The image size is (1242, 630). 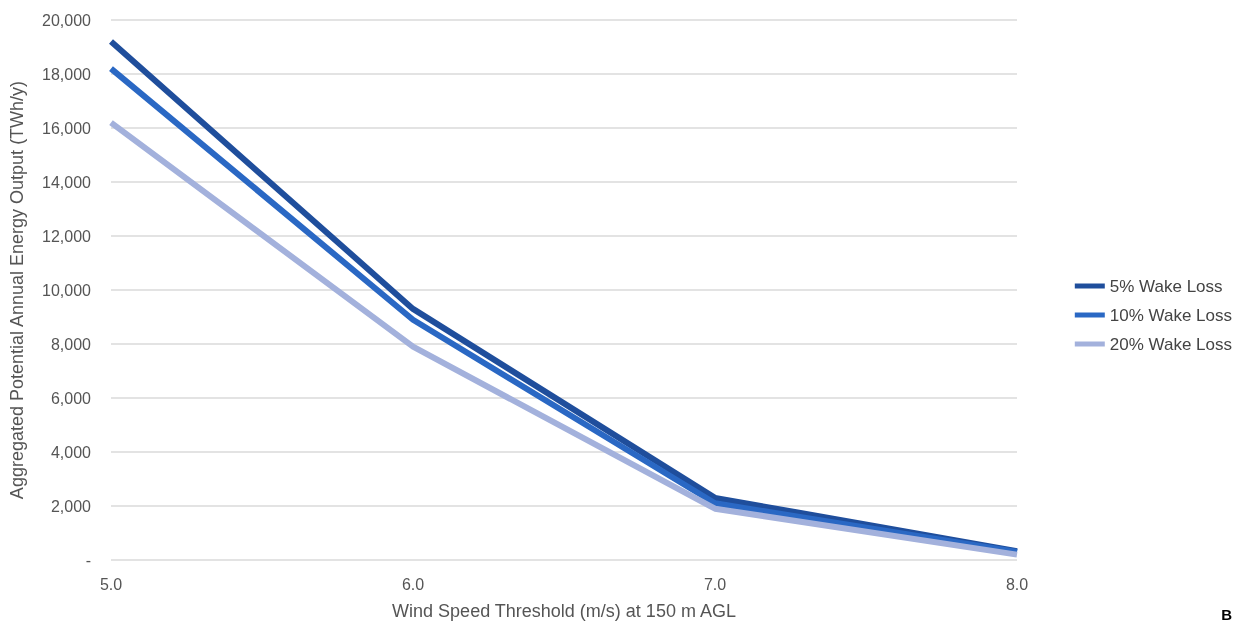 What do you see at coordinates (1017, 584) in the screenshot?
I see `x-tick-label: 8.0` at bounding box center [1017, 584].